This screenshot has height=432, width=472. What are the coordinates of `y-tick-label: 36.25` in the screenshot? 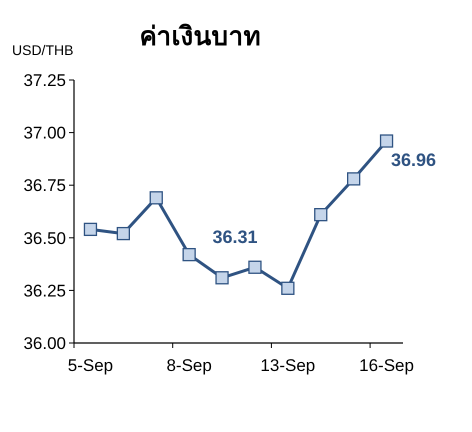 It's located at (44, 290).